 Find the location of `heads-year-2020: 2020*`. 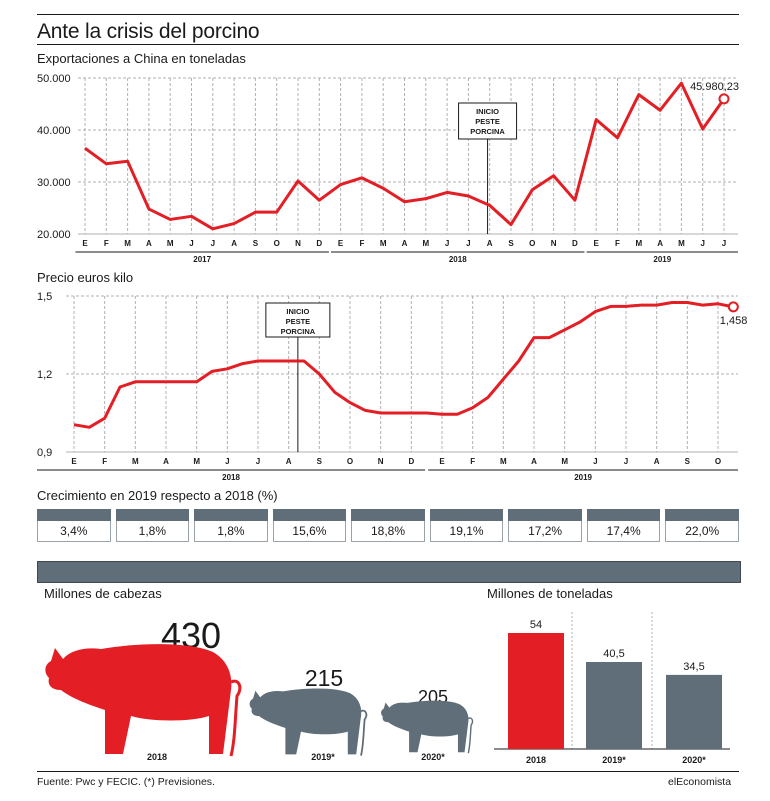

heads-year-2020: 2020* is located at coordinates (433, 757).